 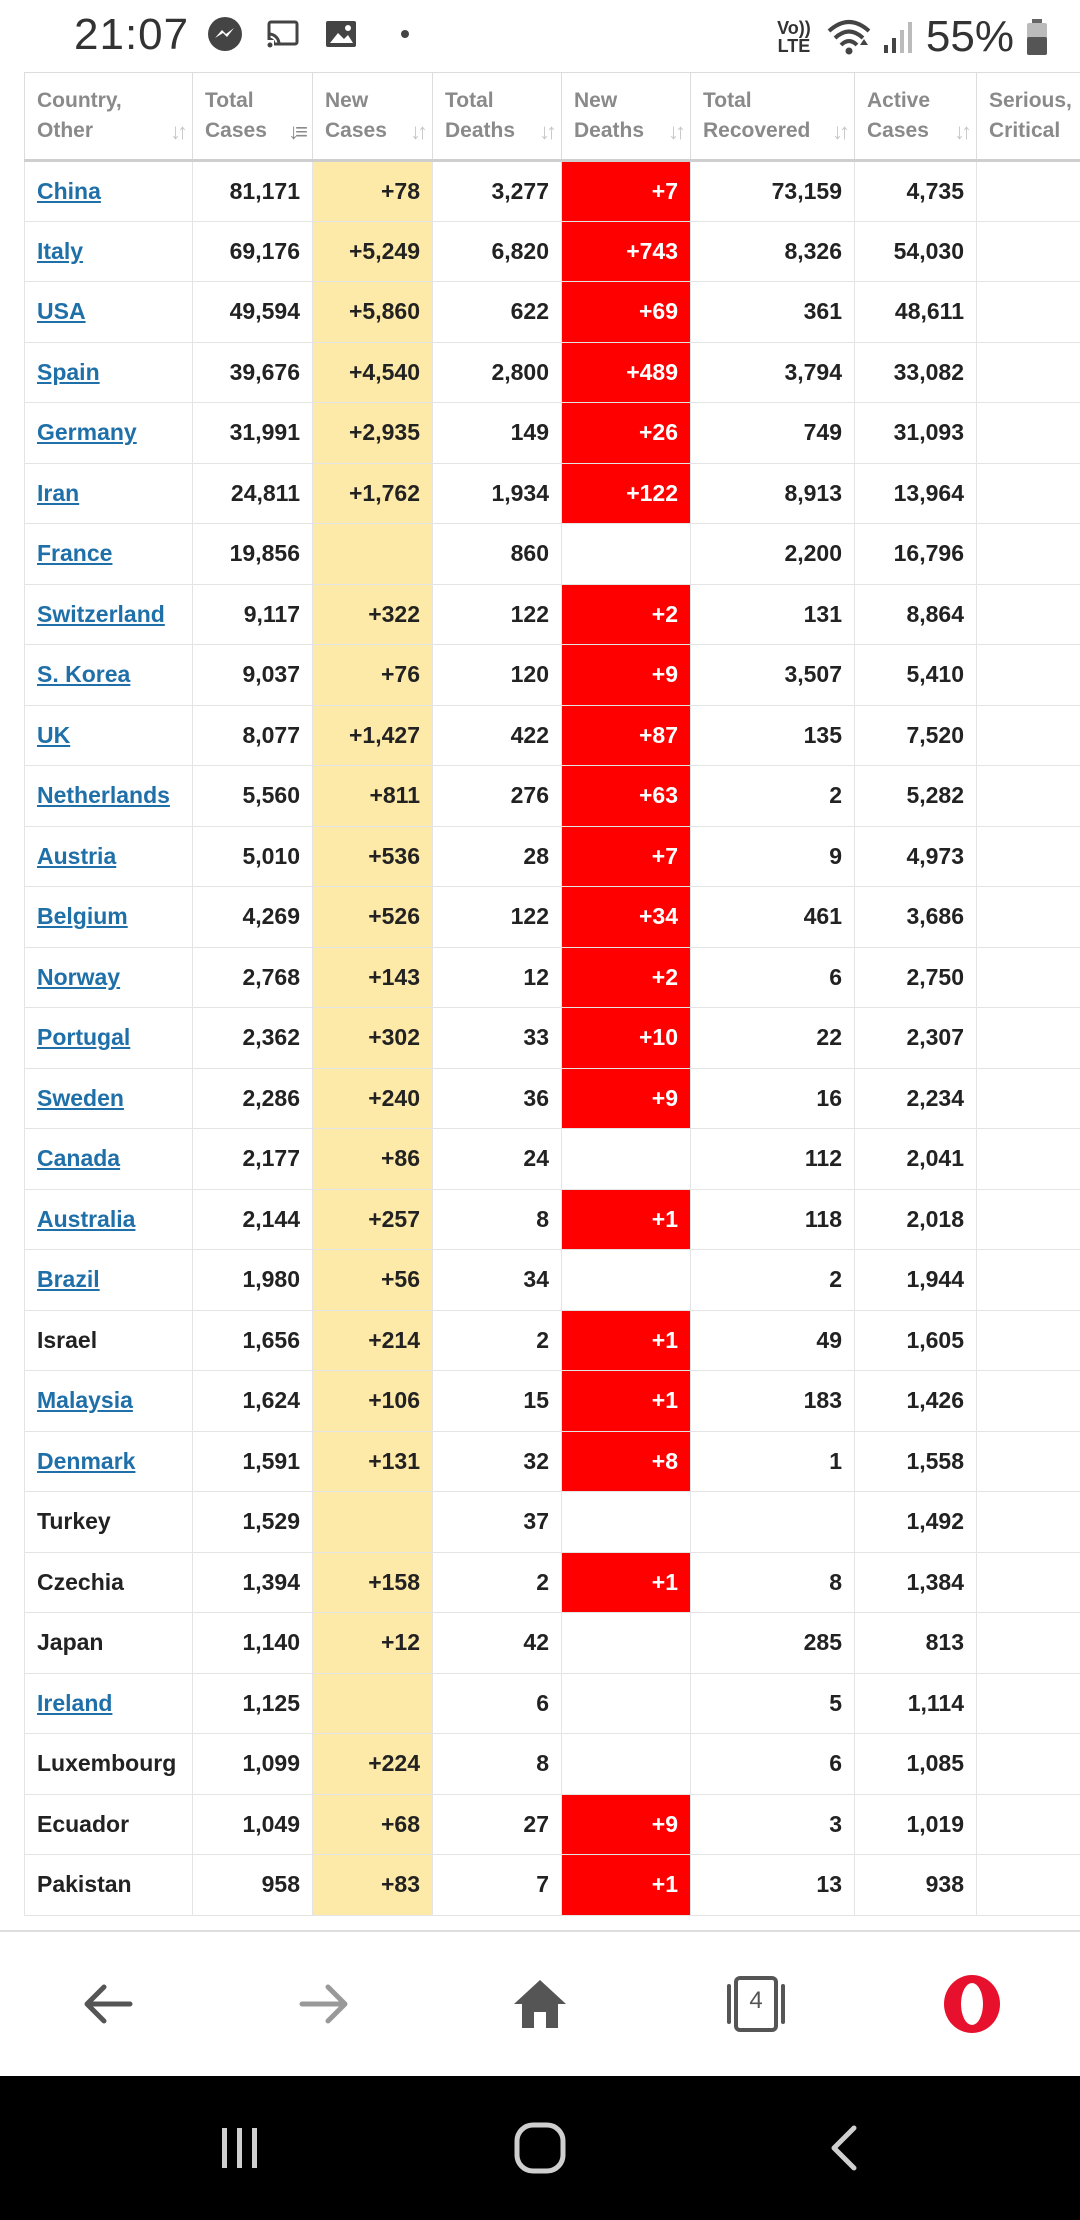 What do you see at coordinates (61, 311) in the screenshot?
I see `country-link: USA` at bounding box center [61, 311].